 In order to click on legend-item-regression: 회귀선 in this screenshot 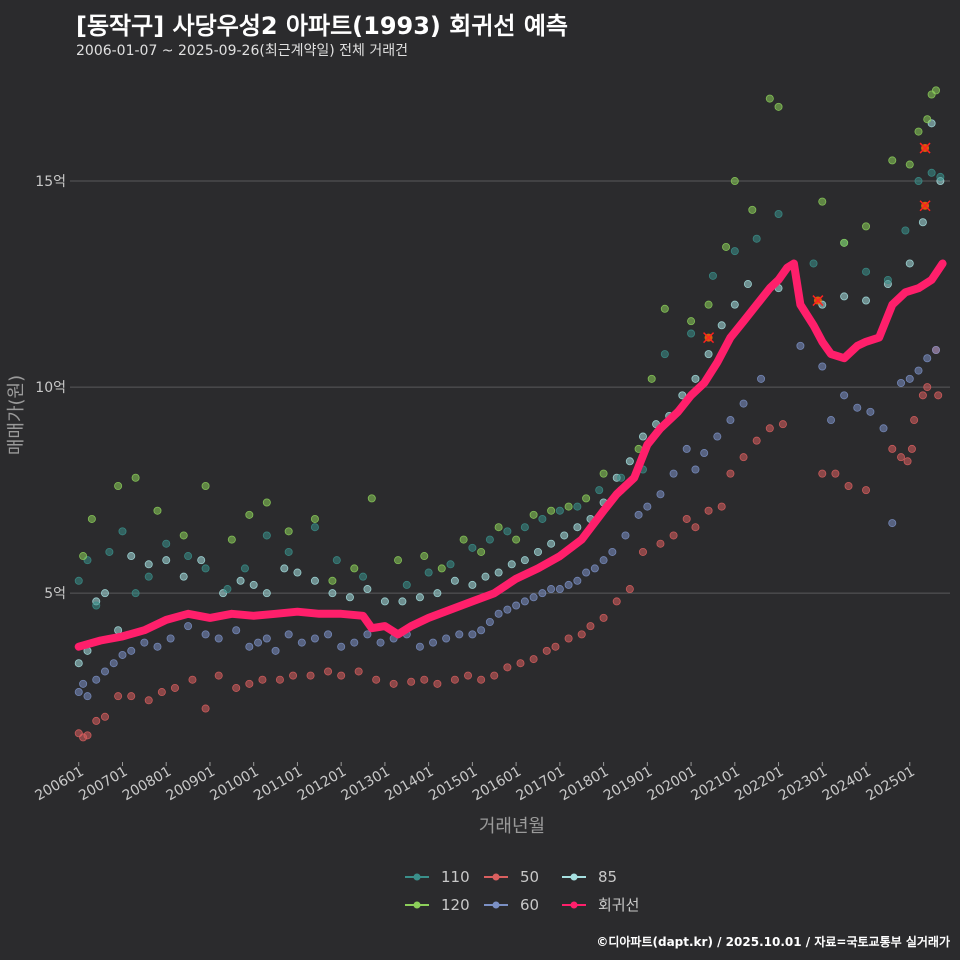, I will do `click(600, 905)`.